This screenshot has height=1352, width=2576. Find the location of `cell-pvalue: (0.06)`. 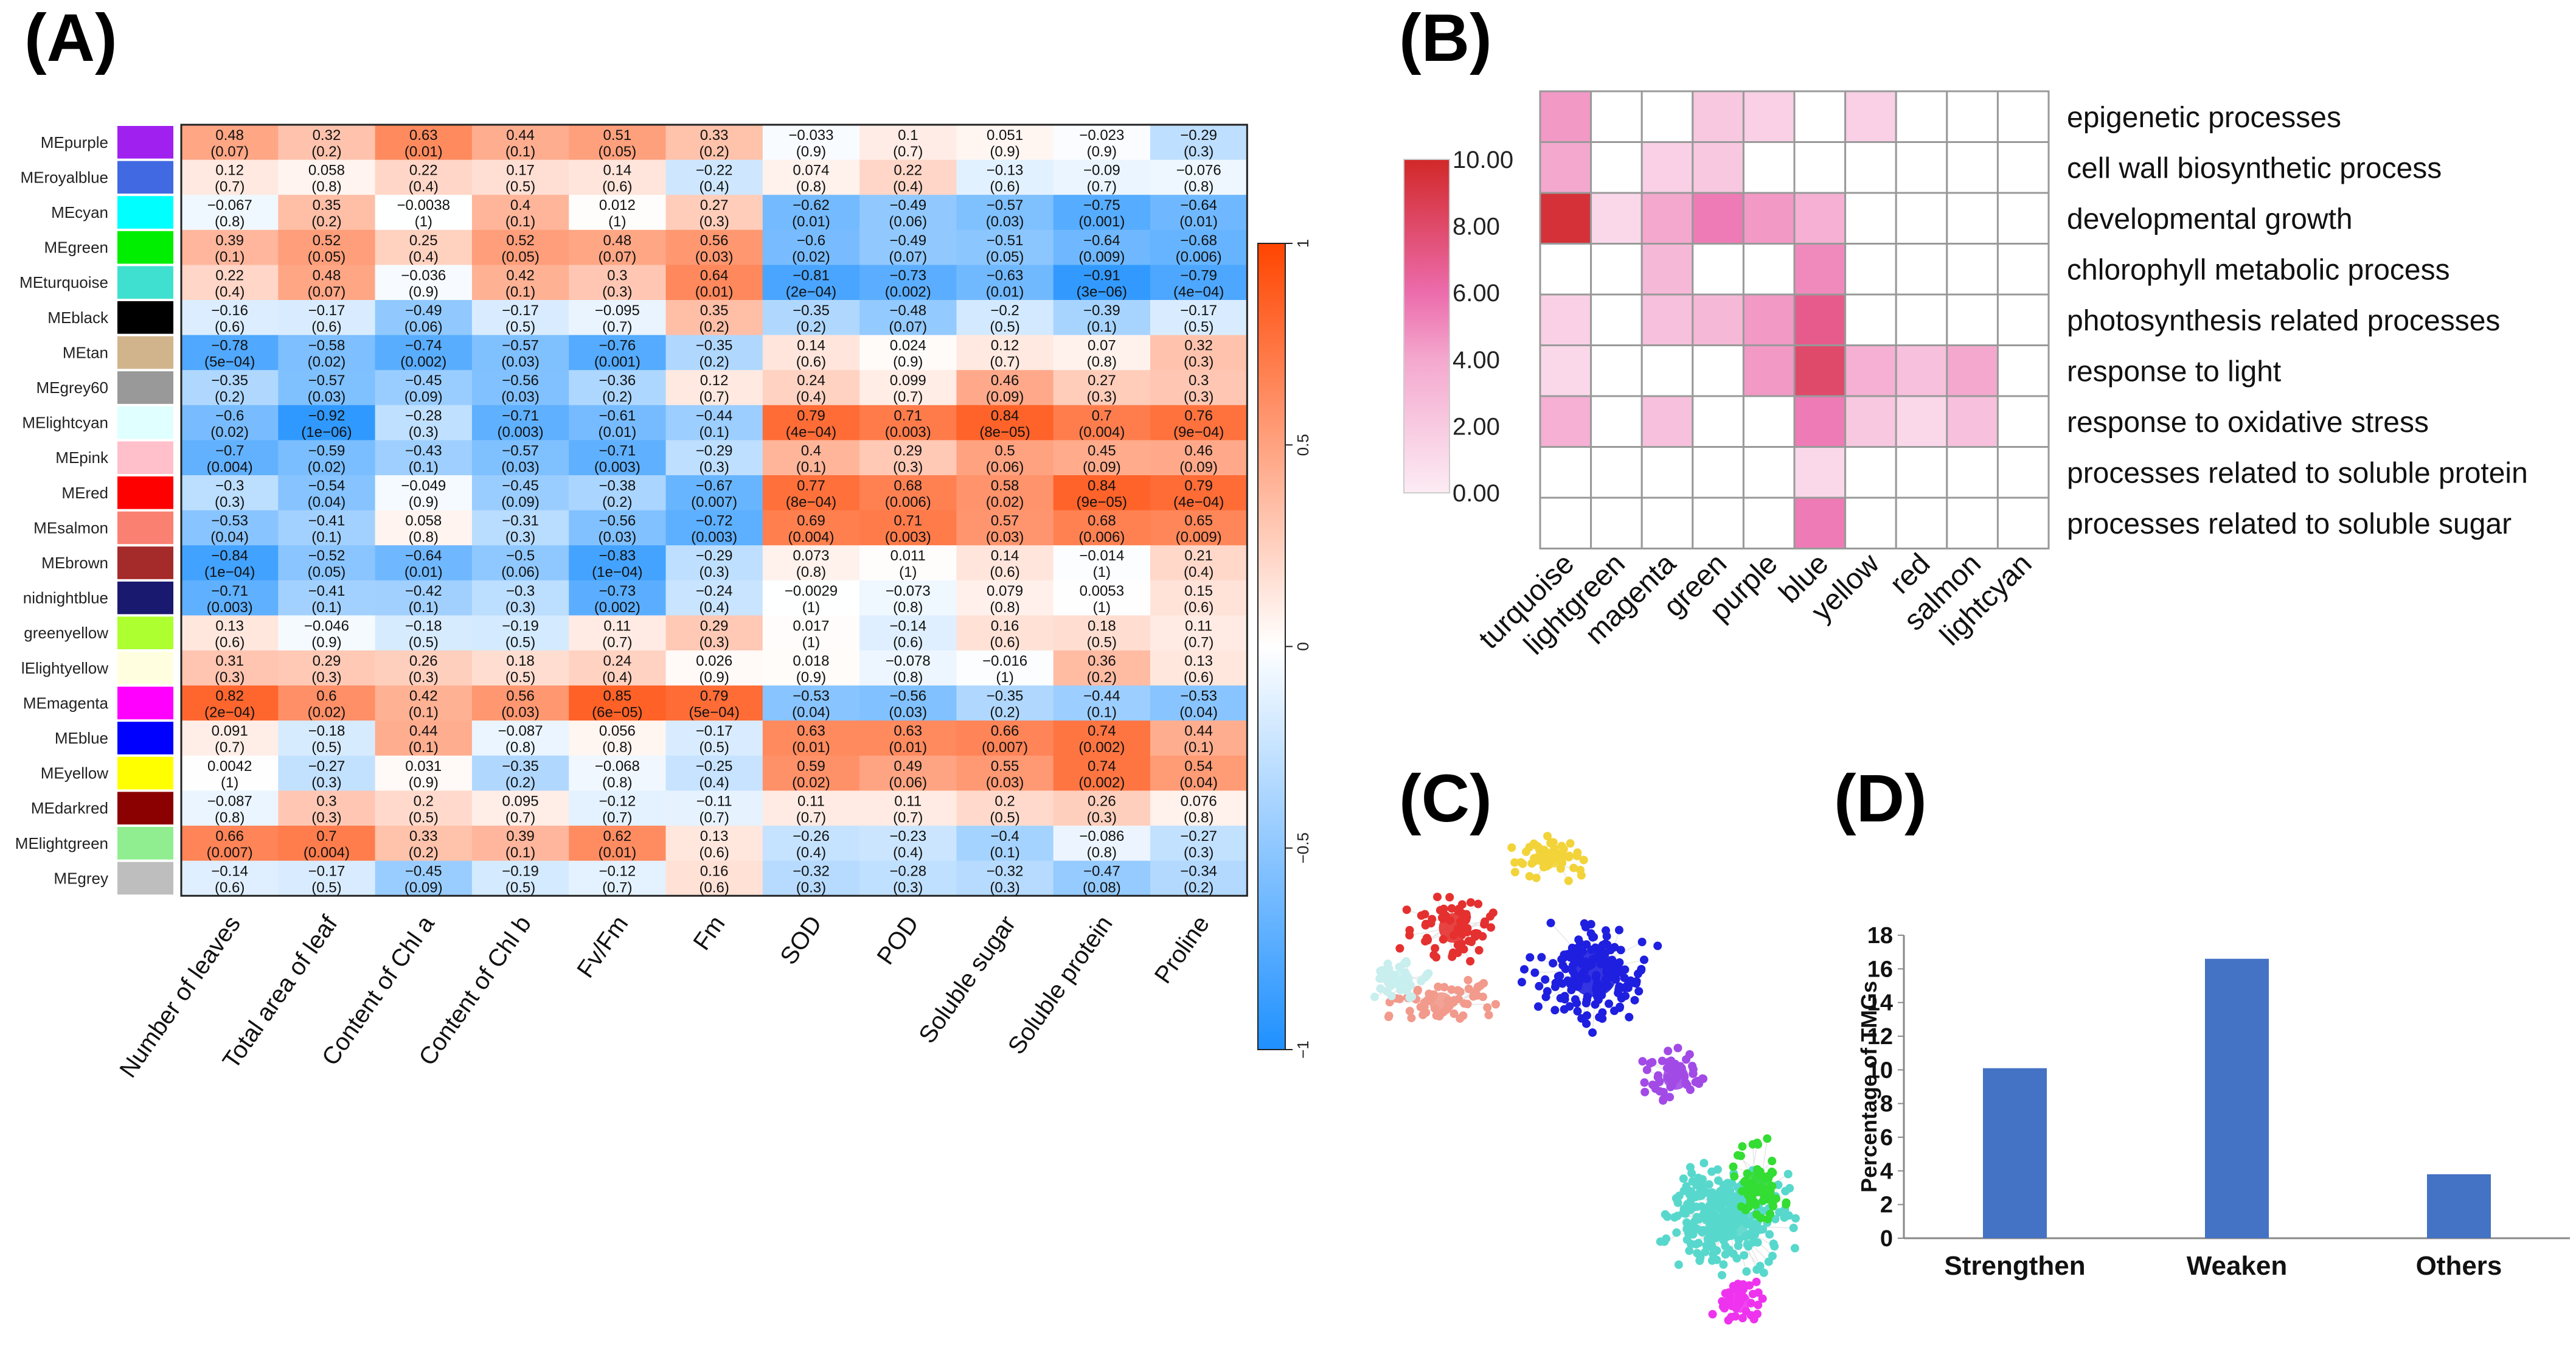

cell-pvalue: (0.06) is located at coordinates (908, 783).